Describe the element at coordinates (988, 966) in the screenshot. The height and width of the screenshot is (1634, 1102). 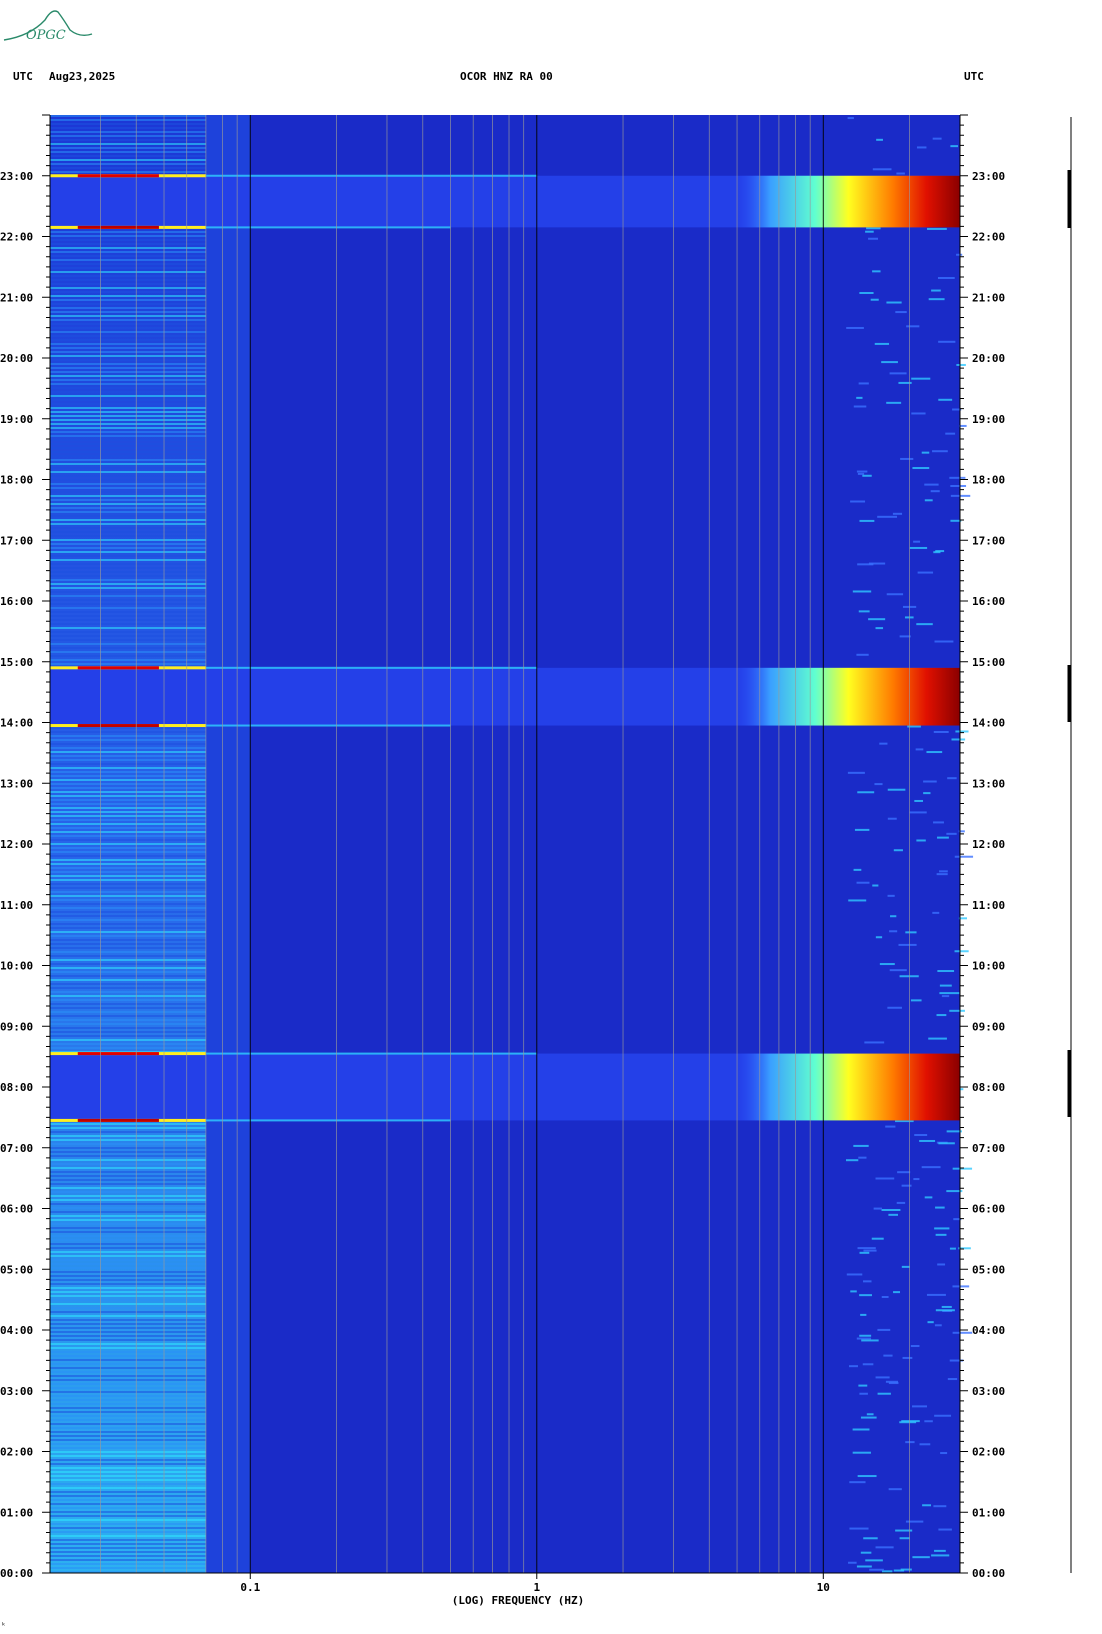
I see `y-tick-label-right: 10:00` at that location.